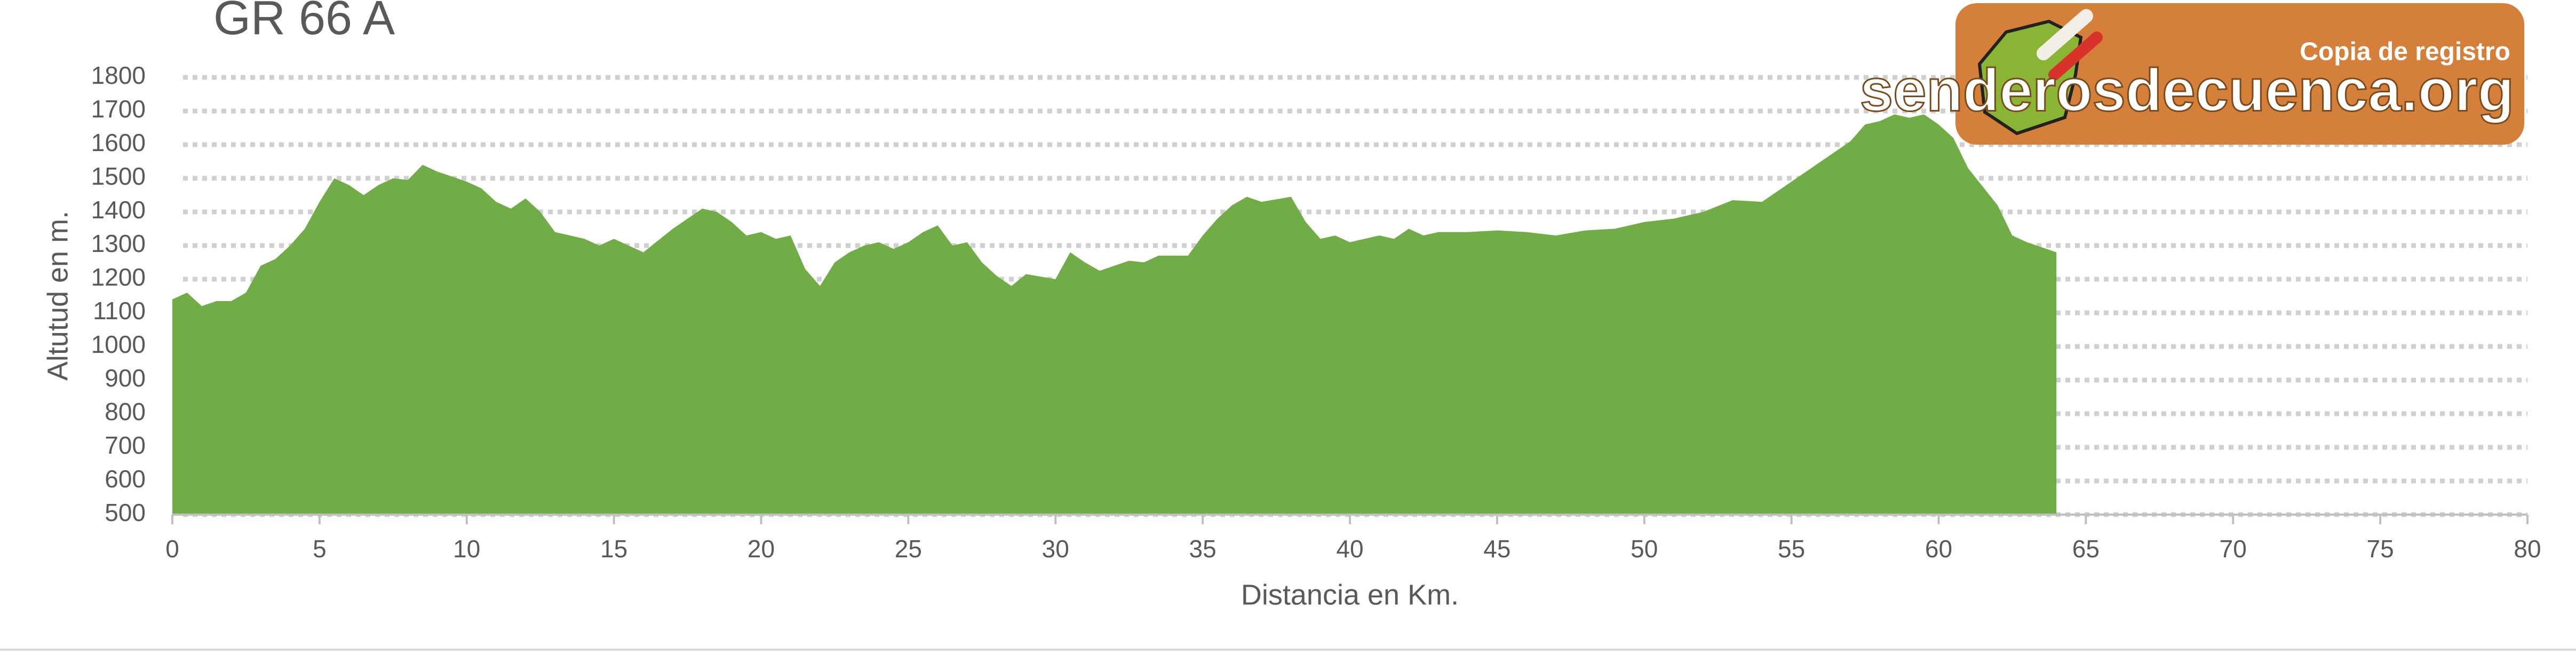 The image size is (2576, 655). I want to click on x-tick-label: 35, so click(1203, 549).